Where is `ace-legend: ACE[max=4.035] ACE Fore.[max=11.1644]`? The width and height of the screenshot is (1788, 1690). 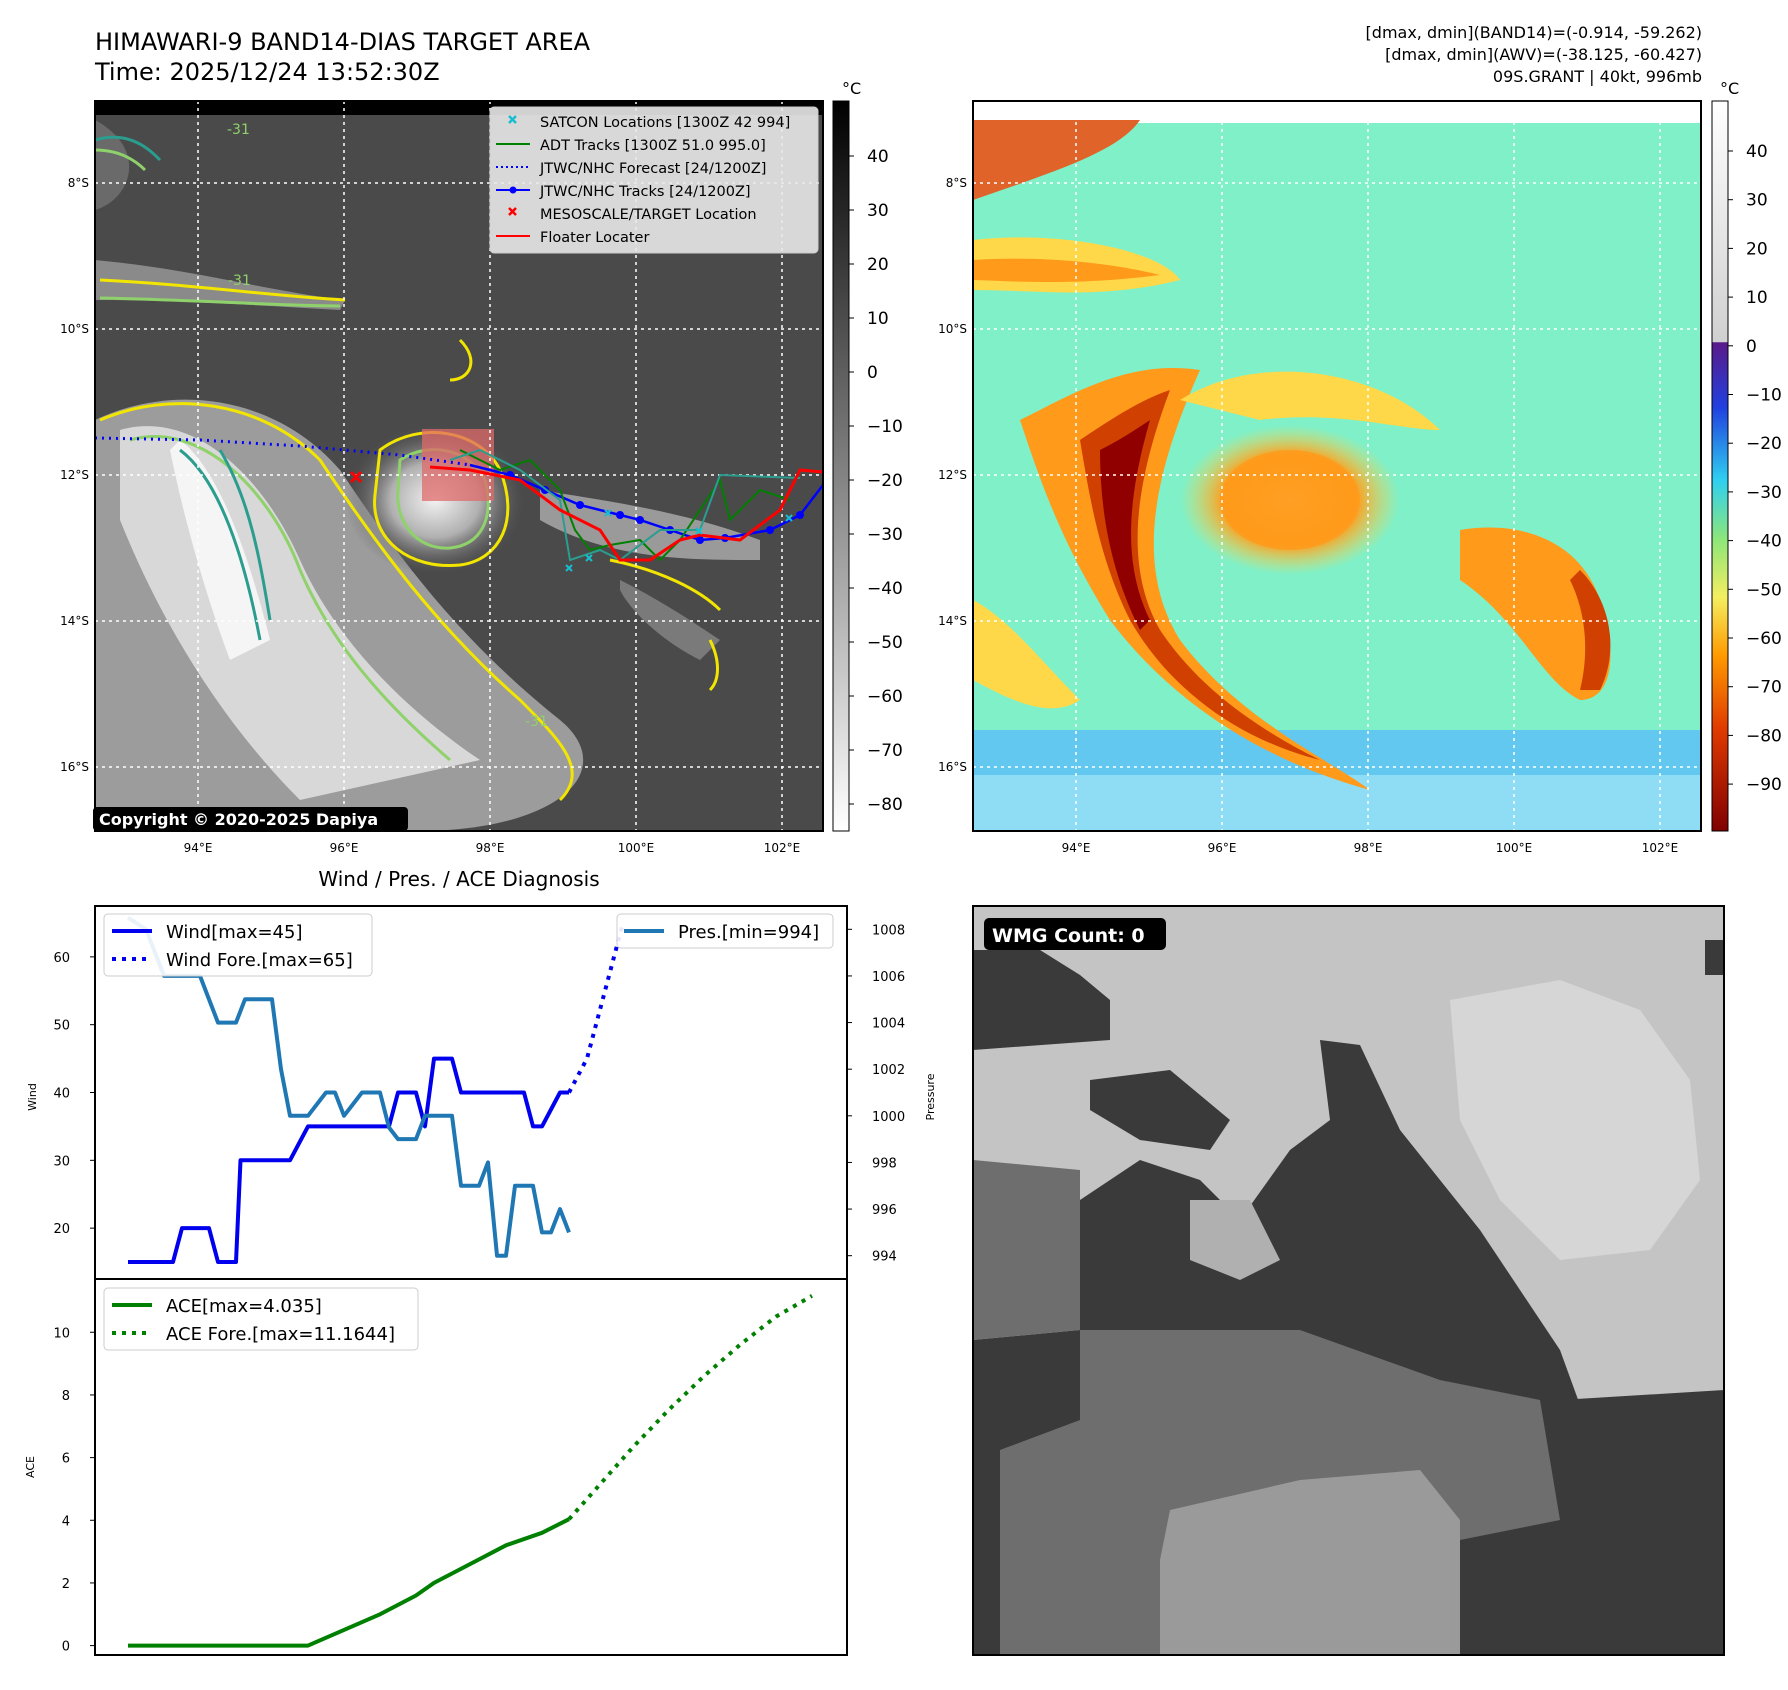
ace-legend: ACE[max=4.035] ACE Fore.[max=11.1644] is located at coordinates (261, 1319).